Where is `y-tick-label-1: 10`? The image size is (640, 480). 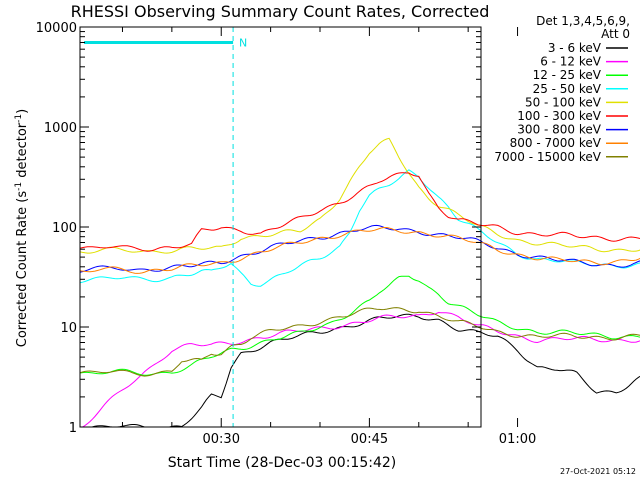
y-tick-label-1: 10 is located at coordinates (68, 328).